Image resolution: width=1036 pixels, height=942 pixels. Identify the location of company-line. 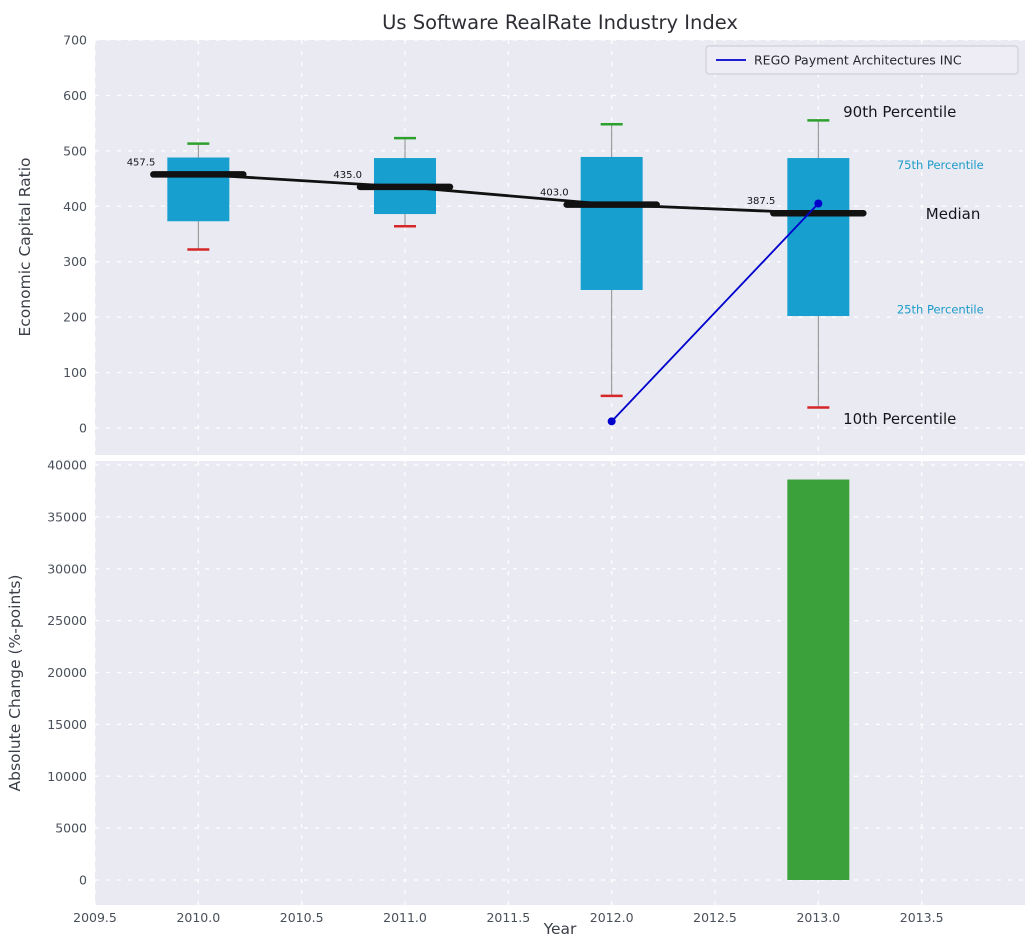
(715, 312).